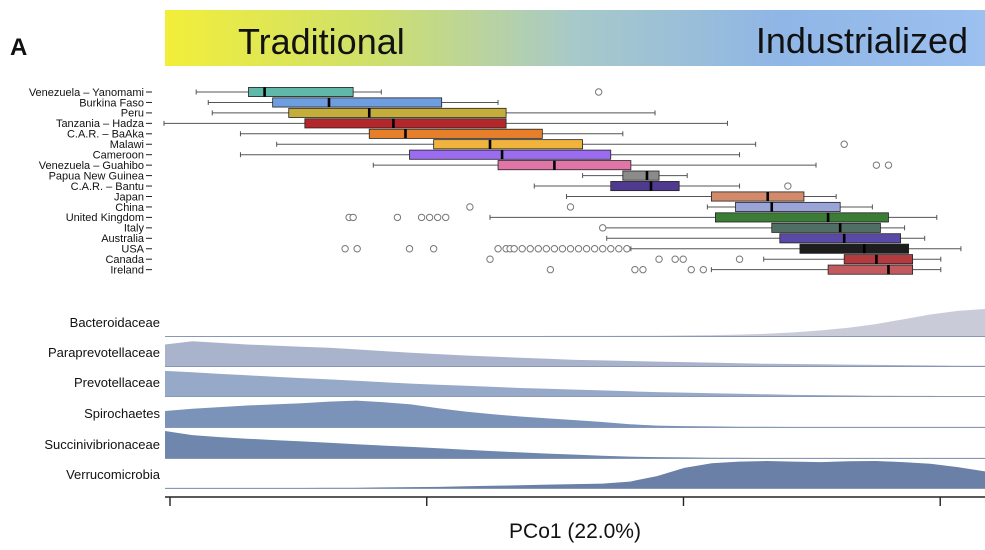  Describe the element at coordinates (104, 352) in the screenshot. I see `taxon-label: Paraprevotellaceae` at that location.